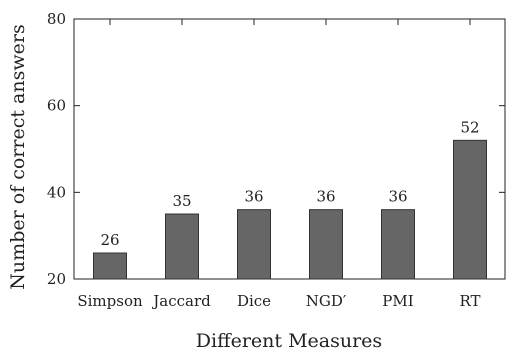  I want to click on y-tick-label: 80, so click(56, 19).